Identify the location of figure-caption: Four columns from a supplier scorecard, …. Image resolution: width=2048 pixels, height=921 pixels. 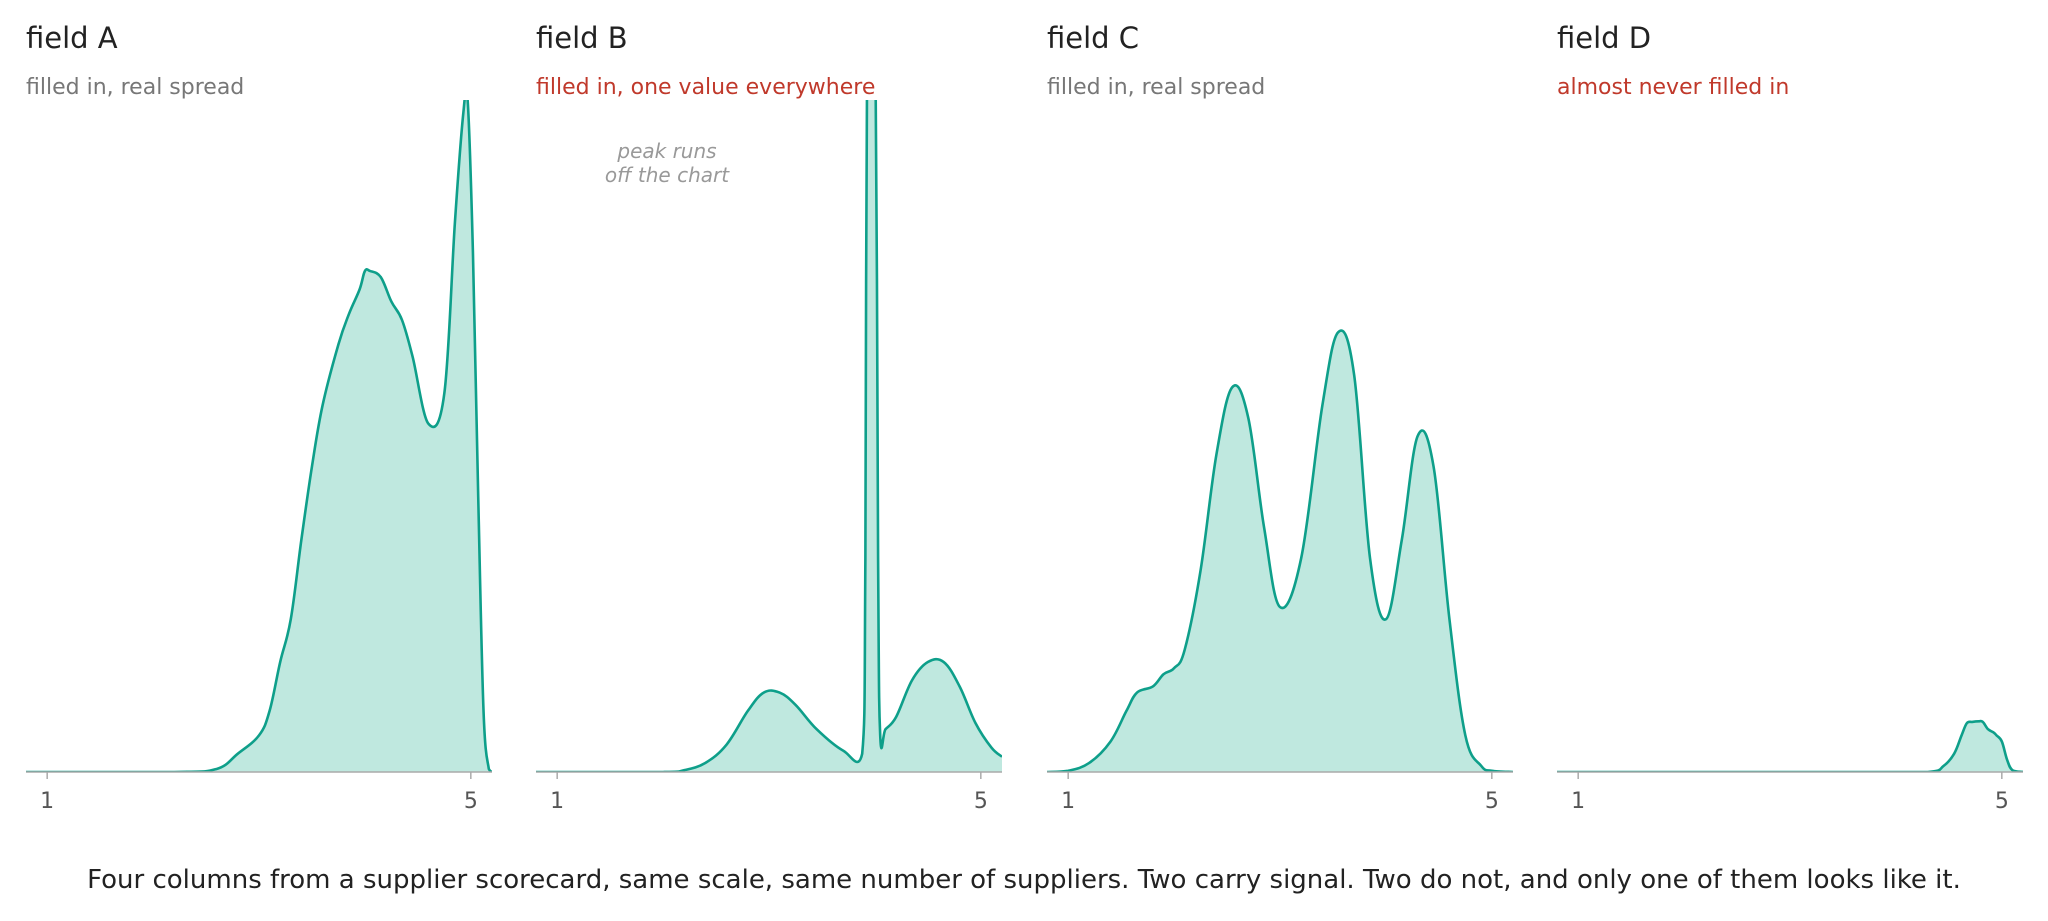
(1024, 880).